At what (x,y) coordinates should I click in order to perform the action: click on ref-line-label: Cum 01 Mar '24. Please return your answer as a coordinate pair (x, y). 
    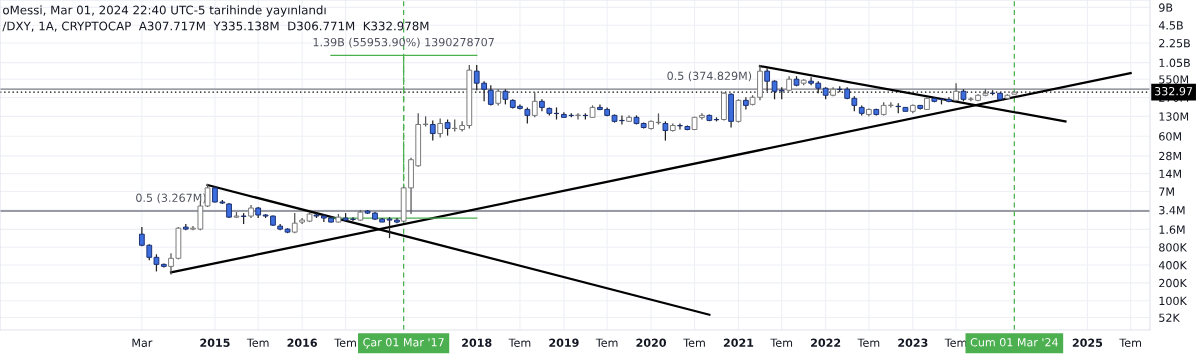
    Looking at the image, I should click on (1014, 342).